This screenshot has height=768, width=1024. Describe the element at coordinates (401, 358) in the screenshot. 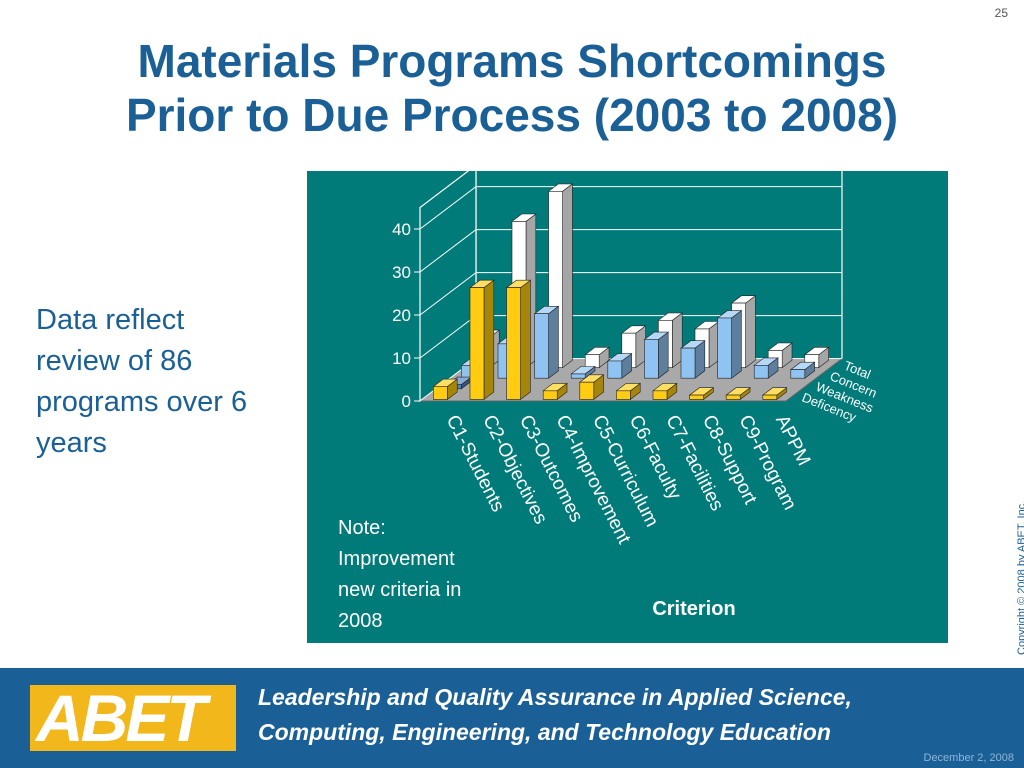

I see `y-tick-label: 10` at that location.